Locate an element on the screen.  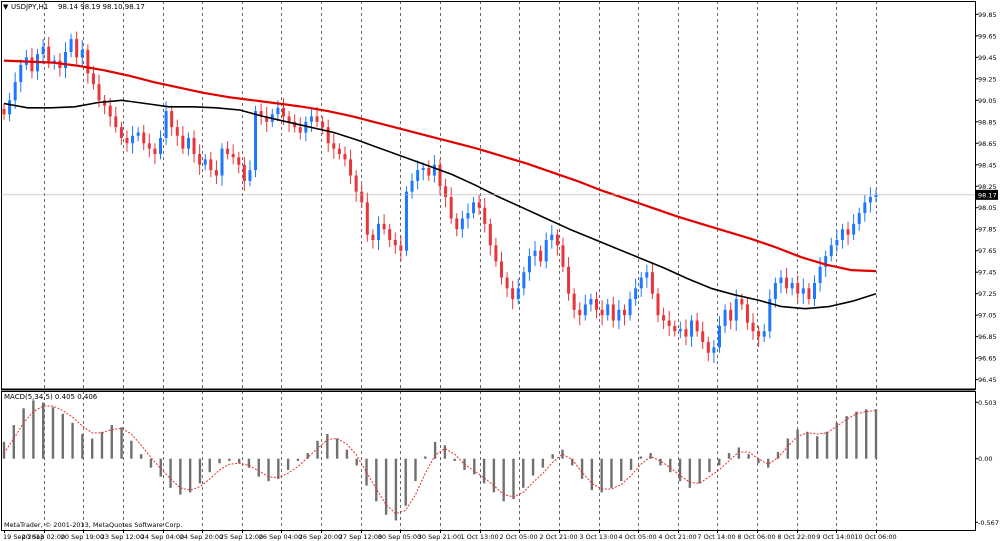
x-tick-label: 20 Sep 19:00 is located at coordinates (82, 537).